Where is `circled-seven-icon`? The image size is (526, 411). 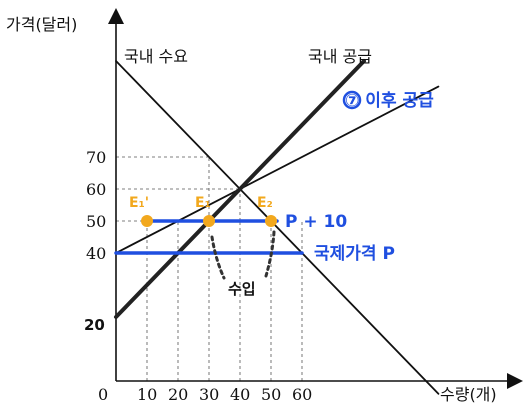 circled-seven-icon is located at coordinates (352, 100).